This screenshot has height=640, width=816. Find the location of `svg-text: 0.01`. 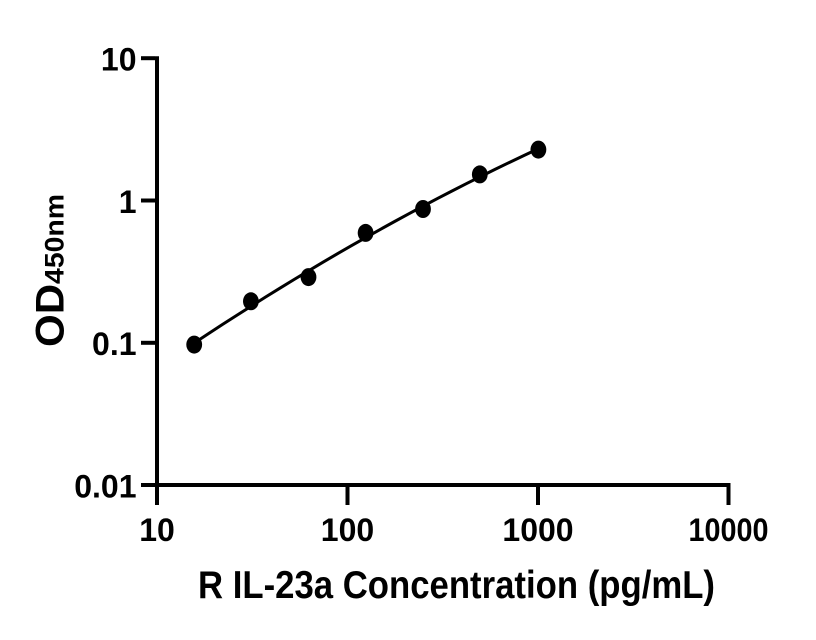

svg-text: 0.01 is located at coordinates (105, 486).